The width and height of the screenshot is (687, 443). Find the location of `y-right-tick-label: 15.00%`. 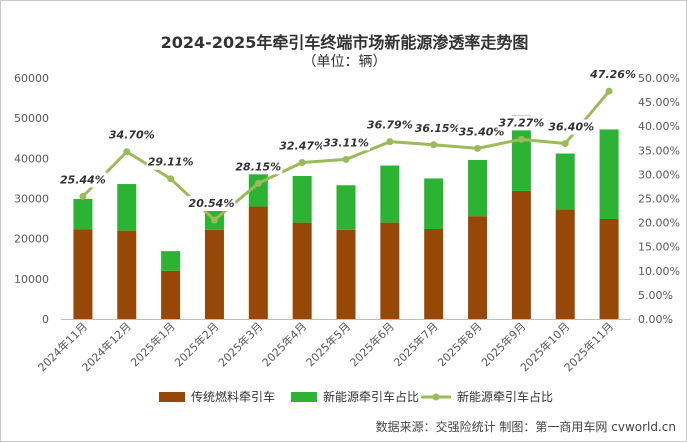

y-right-tick-label: 15.00% is located at coordinates (659, 247).